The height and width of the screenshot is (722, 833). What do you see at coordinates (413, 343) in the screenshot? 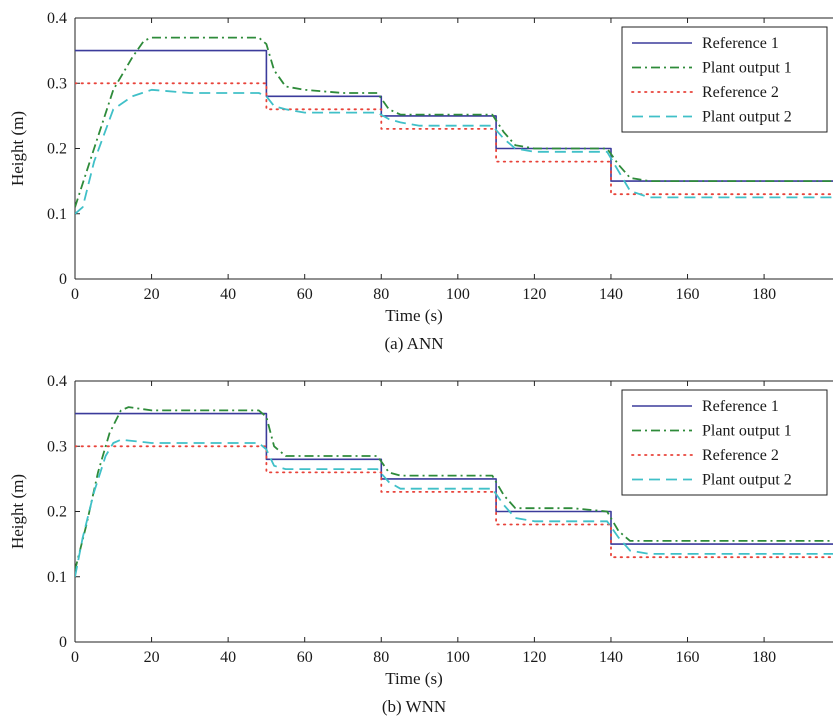
I see `chart-caption: (a) ANN` at bounding box center [413, 343].